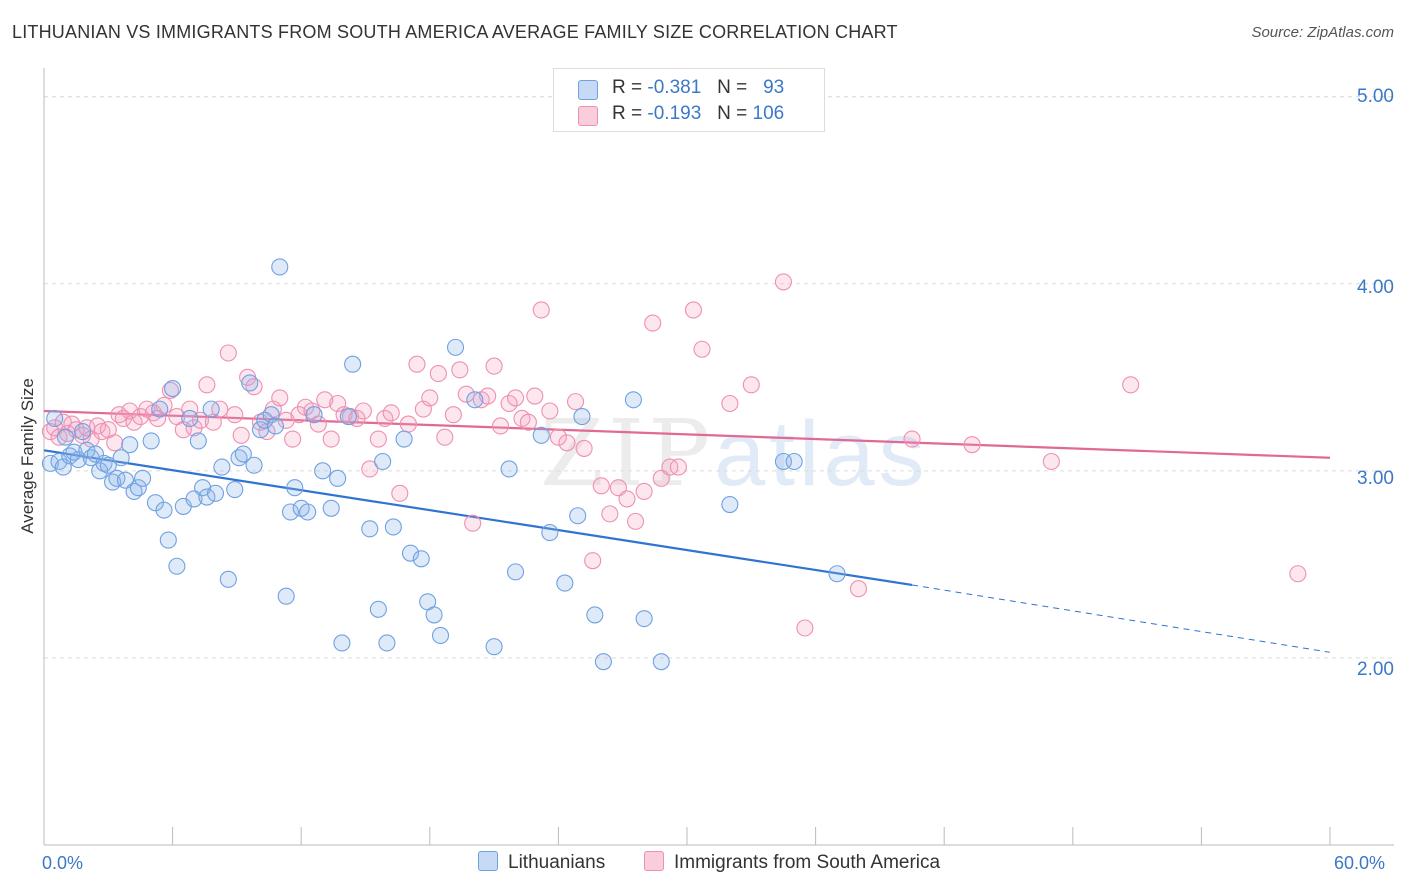 The height and width of the screenshot is (892, 1406). Describe the element at coordinates (1375, 669) in the screenshot. I see `y-tick-label-2: 2.00` at that location.